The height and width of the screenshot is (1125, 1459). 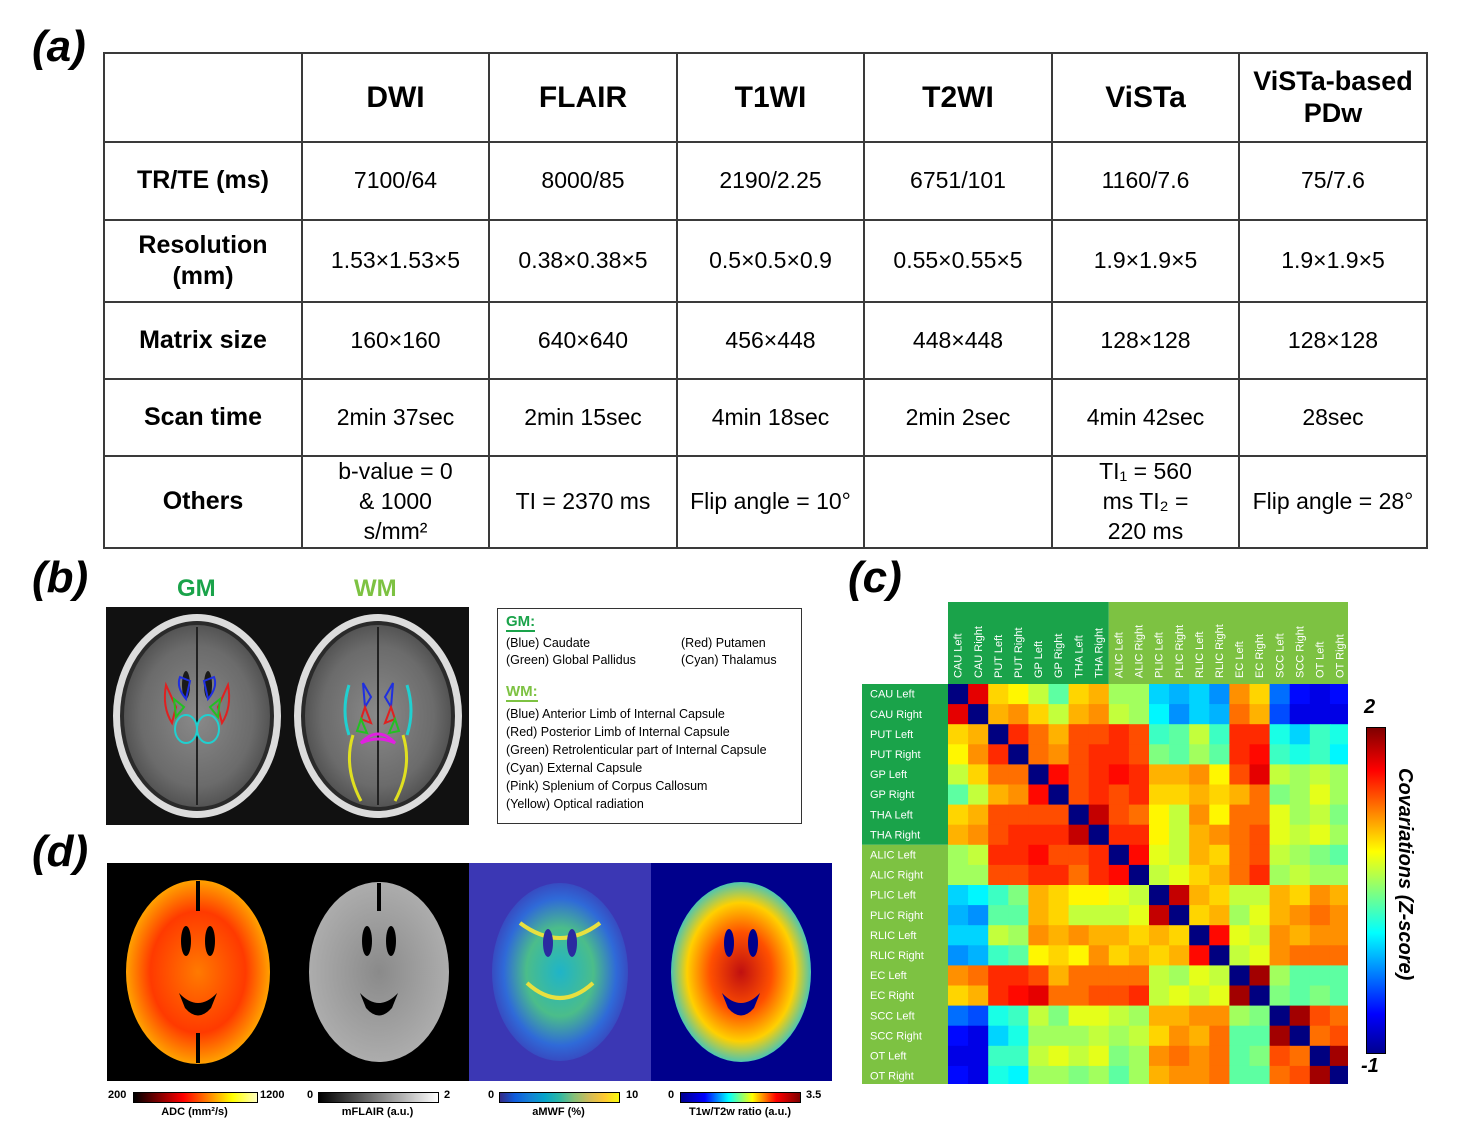 I want to click on amwf-colorbar-max: 10, so click(x=632, y=1095).